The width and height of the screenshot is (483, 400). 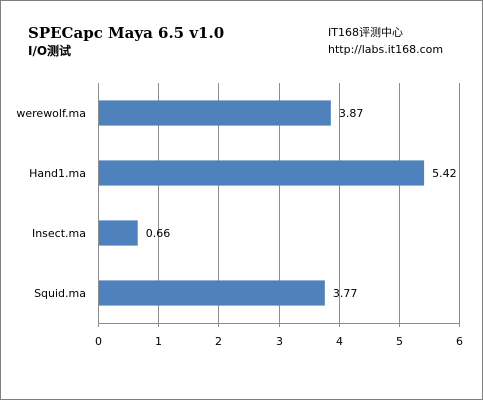 What do you see at coordinates (126, 33) in the screenshot?
I see `chart-title: SPECapc Maya 6.5 v1.0` at bounding box center [126, 33].